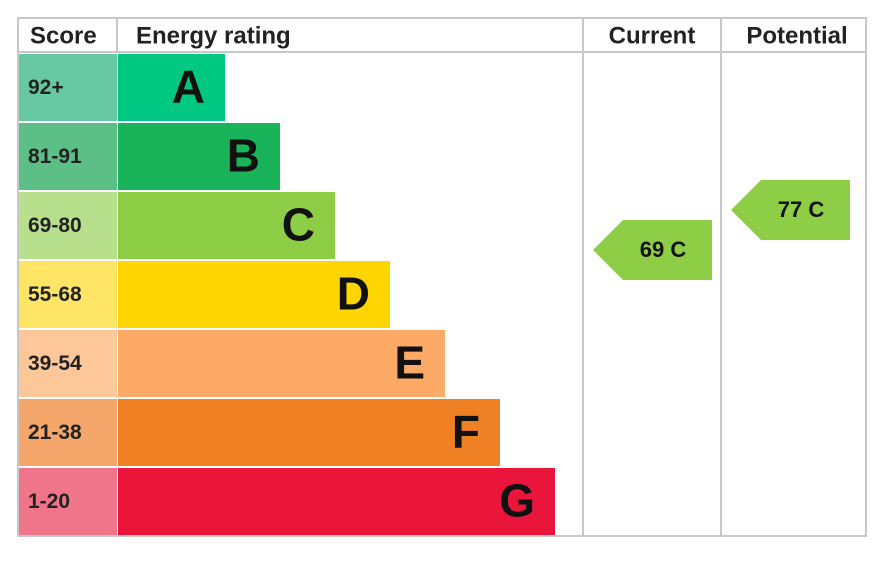 The height and width of the screenshot is (561, 886). Describe the element at coordinates (353, 294) in the screenshot. I see `band-letter: D` at that location.